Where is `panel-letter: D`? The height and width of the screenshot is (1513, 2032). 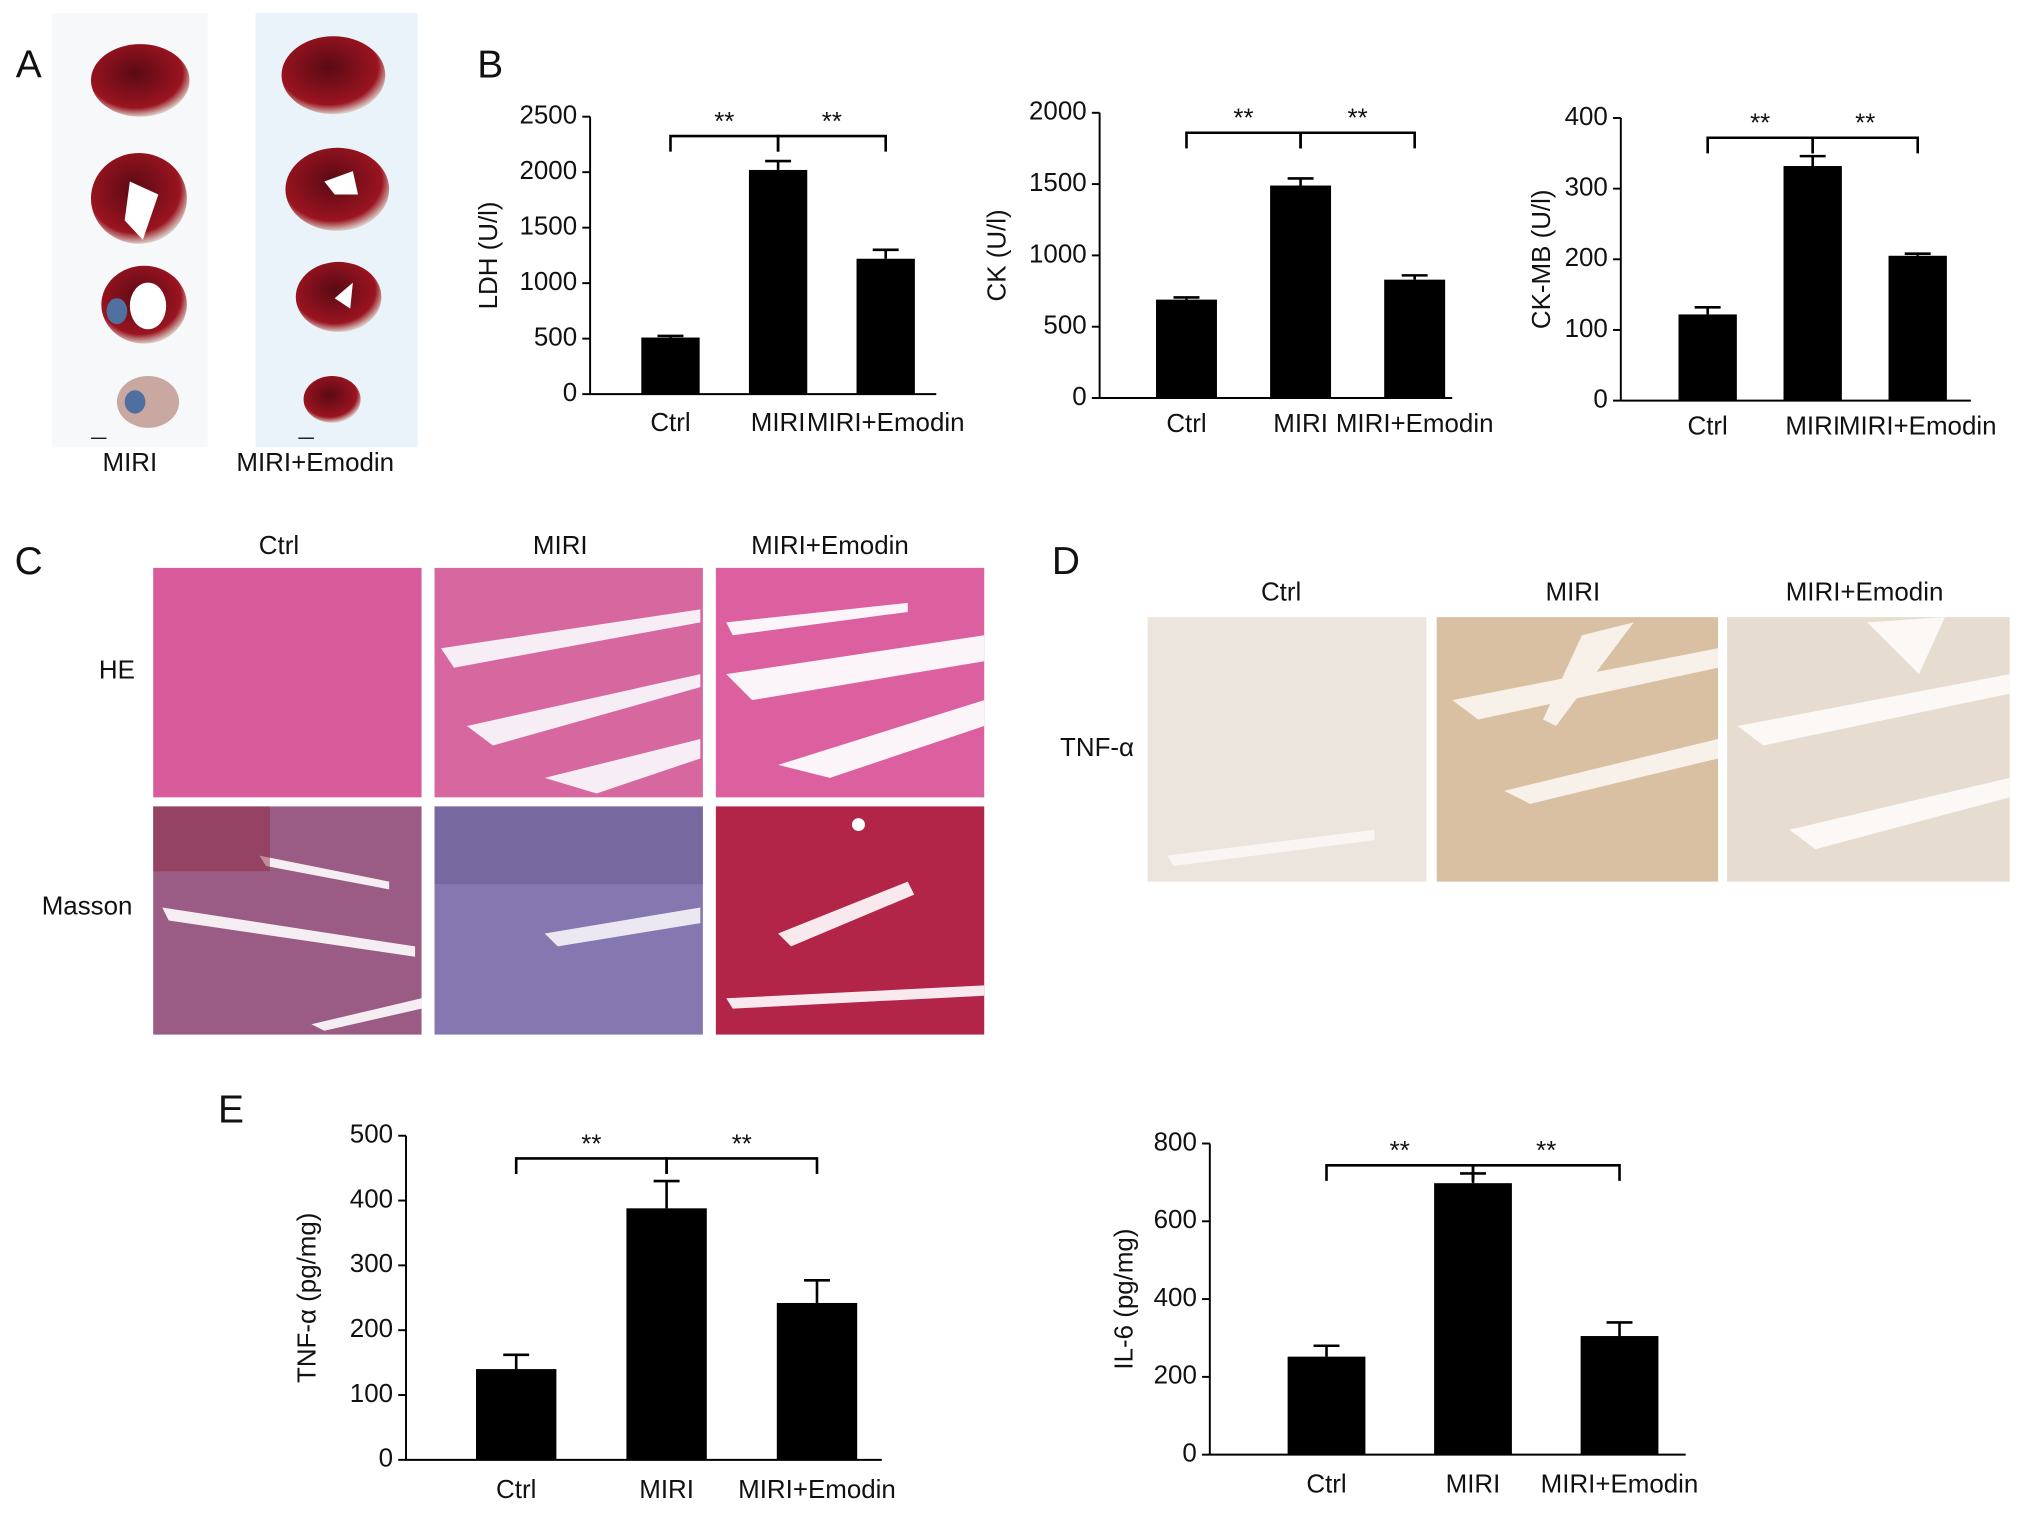
panel-letter: D is located at coordinates (1066, 561).